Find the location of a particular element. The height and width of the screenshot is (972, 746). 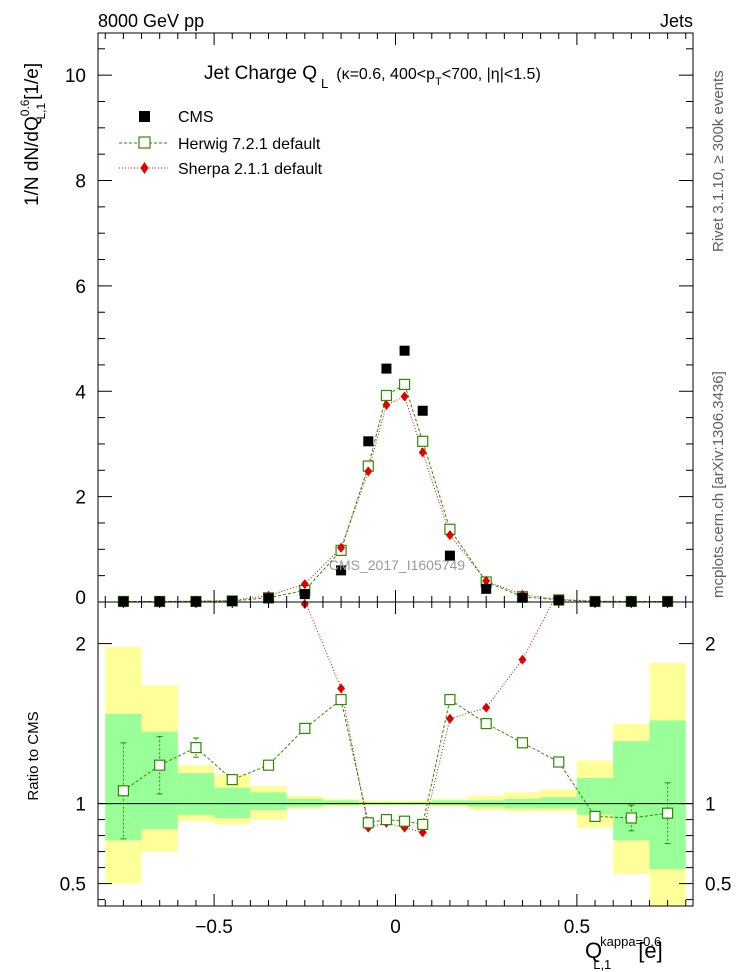

legend-label-sherpa: Sherpa 2.1.1 default is located at coordinates (250, 169).